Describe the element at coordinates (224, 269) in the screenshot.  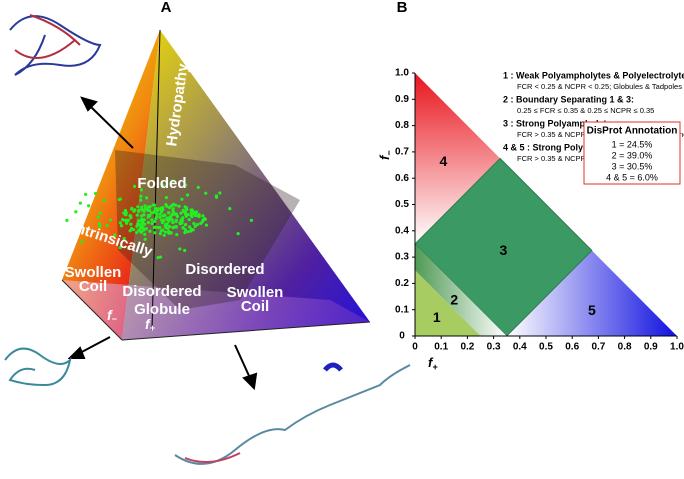
I see `region-label: Disordered` at that location.